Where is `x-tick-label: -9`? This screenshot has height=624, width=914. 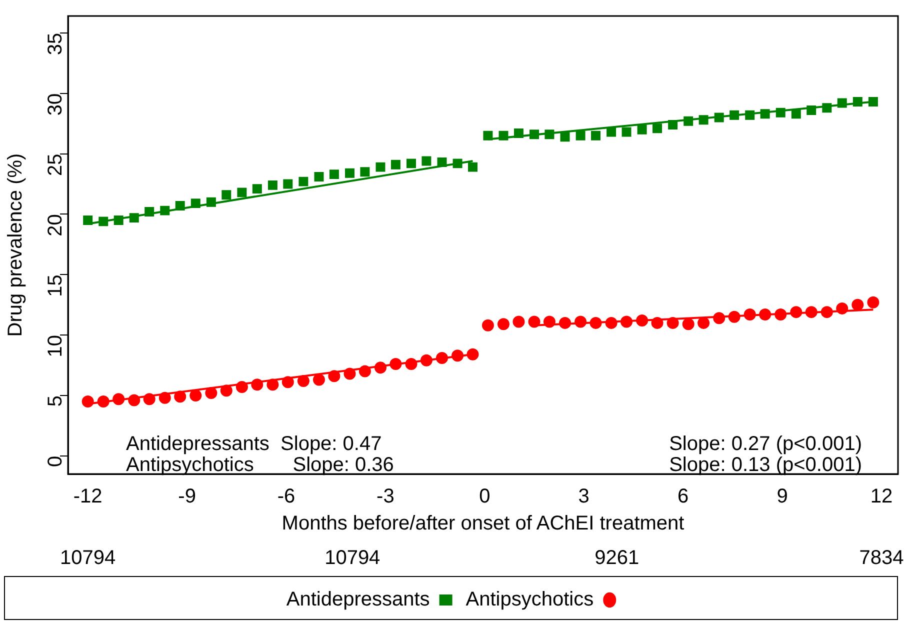 x-tick-label: -9 is located at coordinates (187, 497).